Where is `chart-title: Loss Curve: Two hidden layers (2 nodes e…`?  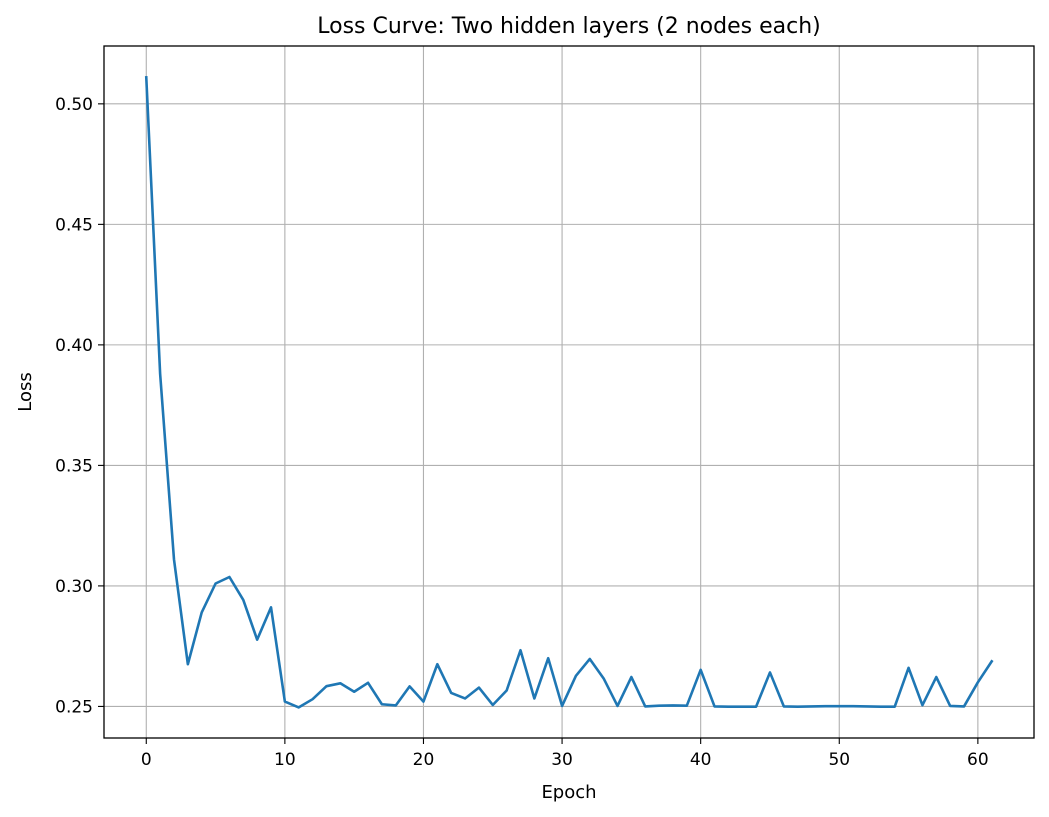 chart-title: Loss Curve: Two hidden layers (2 nodes e… is located at coordinates (568, 26).